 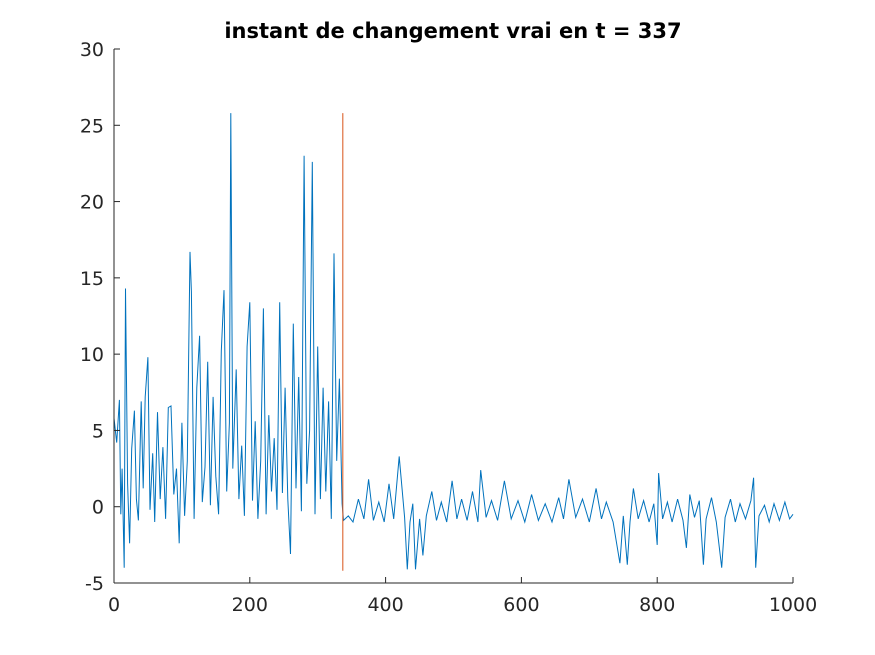 I want to click on chart-title: instant de changement vrai en t = 337, so click(x=452, y=31).